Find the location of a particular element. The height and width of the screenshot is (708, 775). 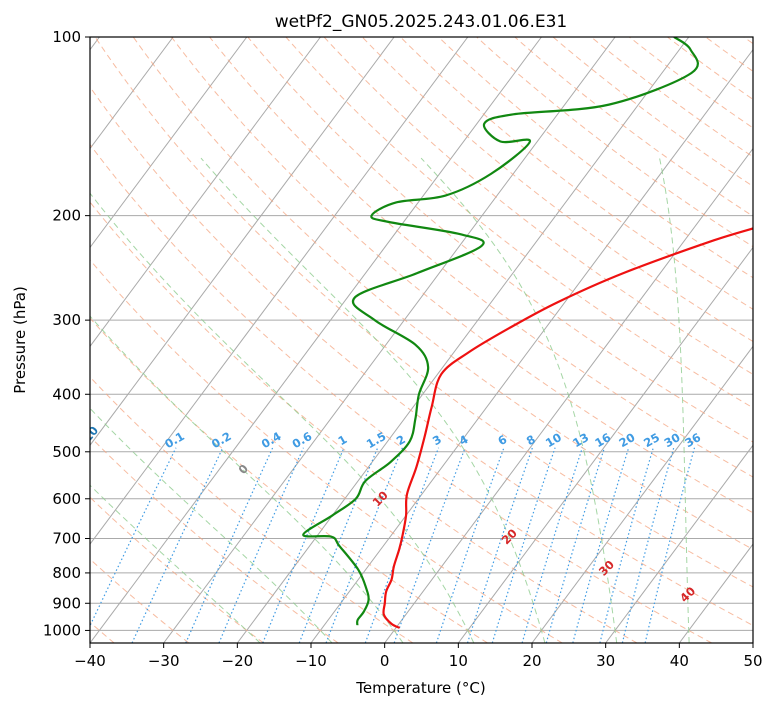

mixing-ratio-label: 30 is located at coordinates (672, 440).